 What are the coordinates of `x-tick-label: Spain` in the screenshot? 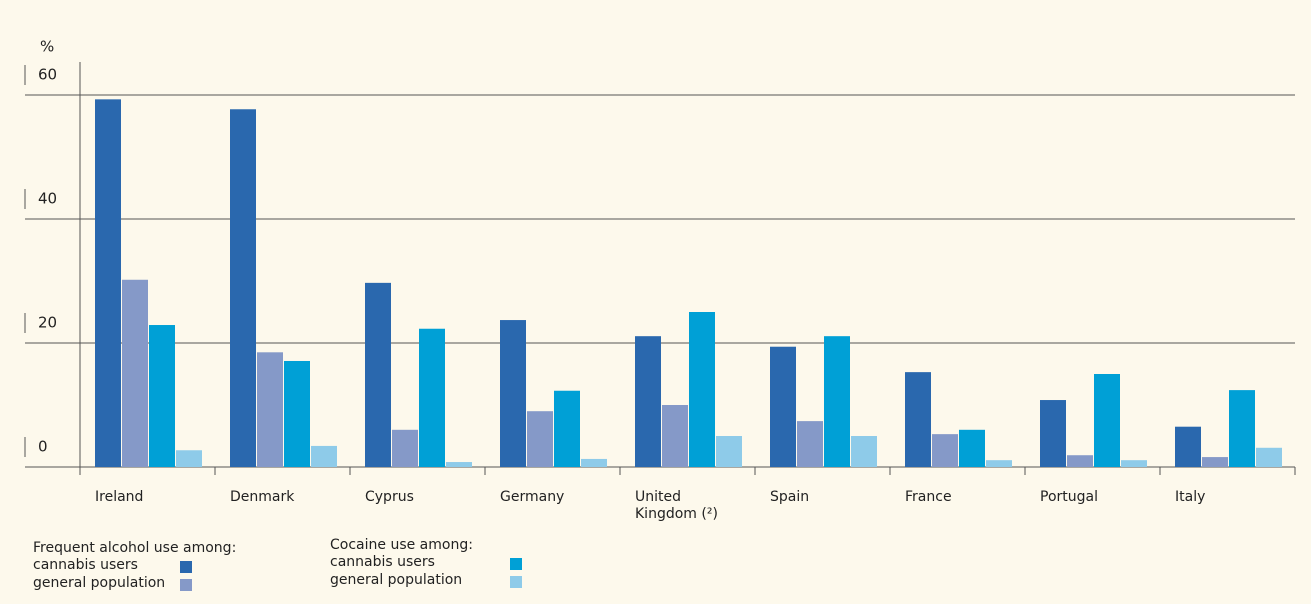 It's located at (790, 497).